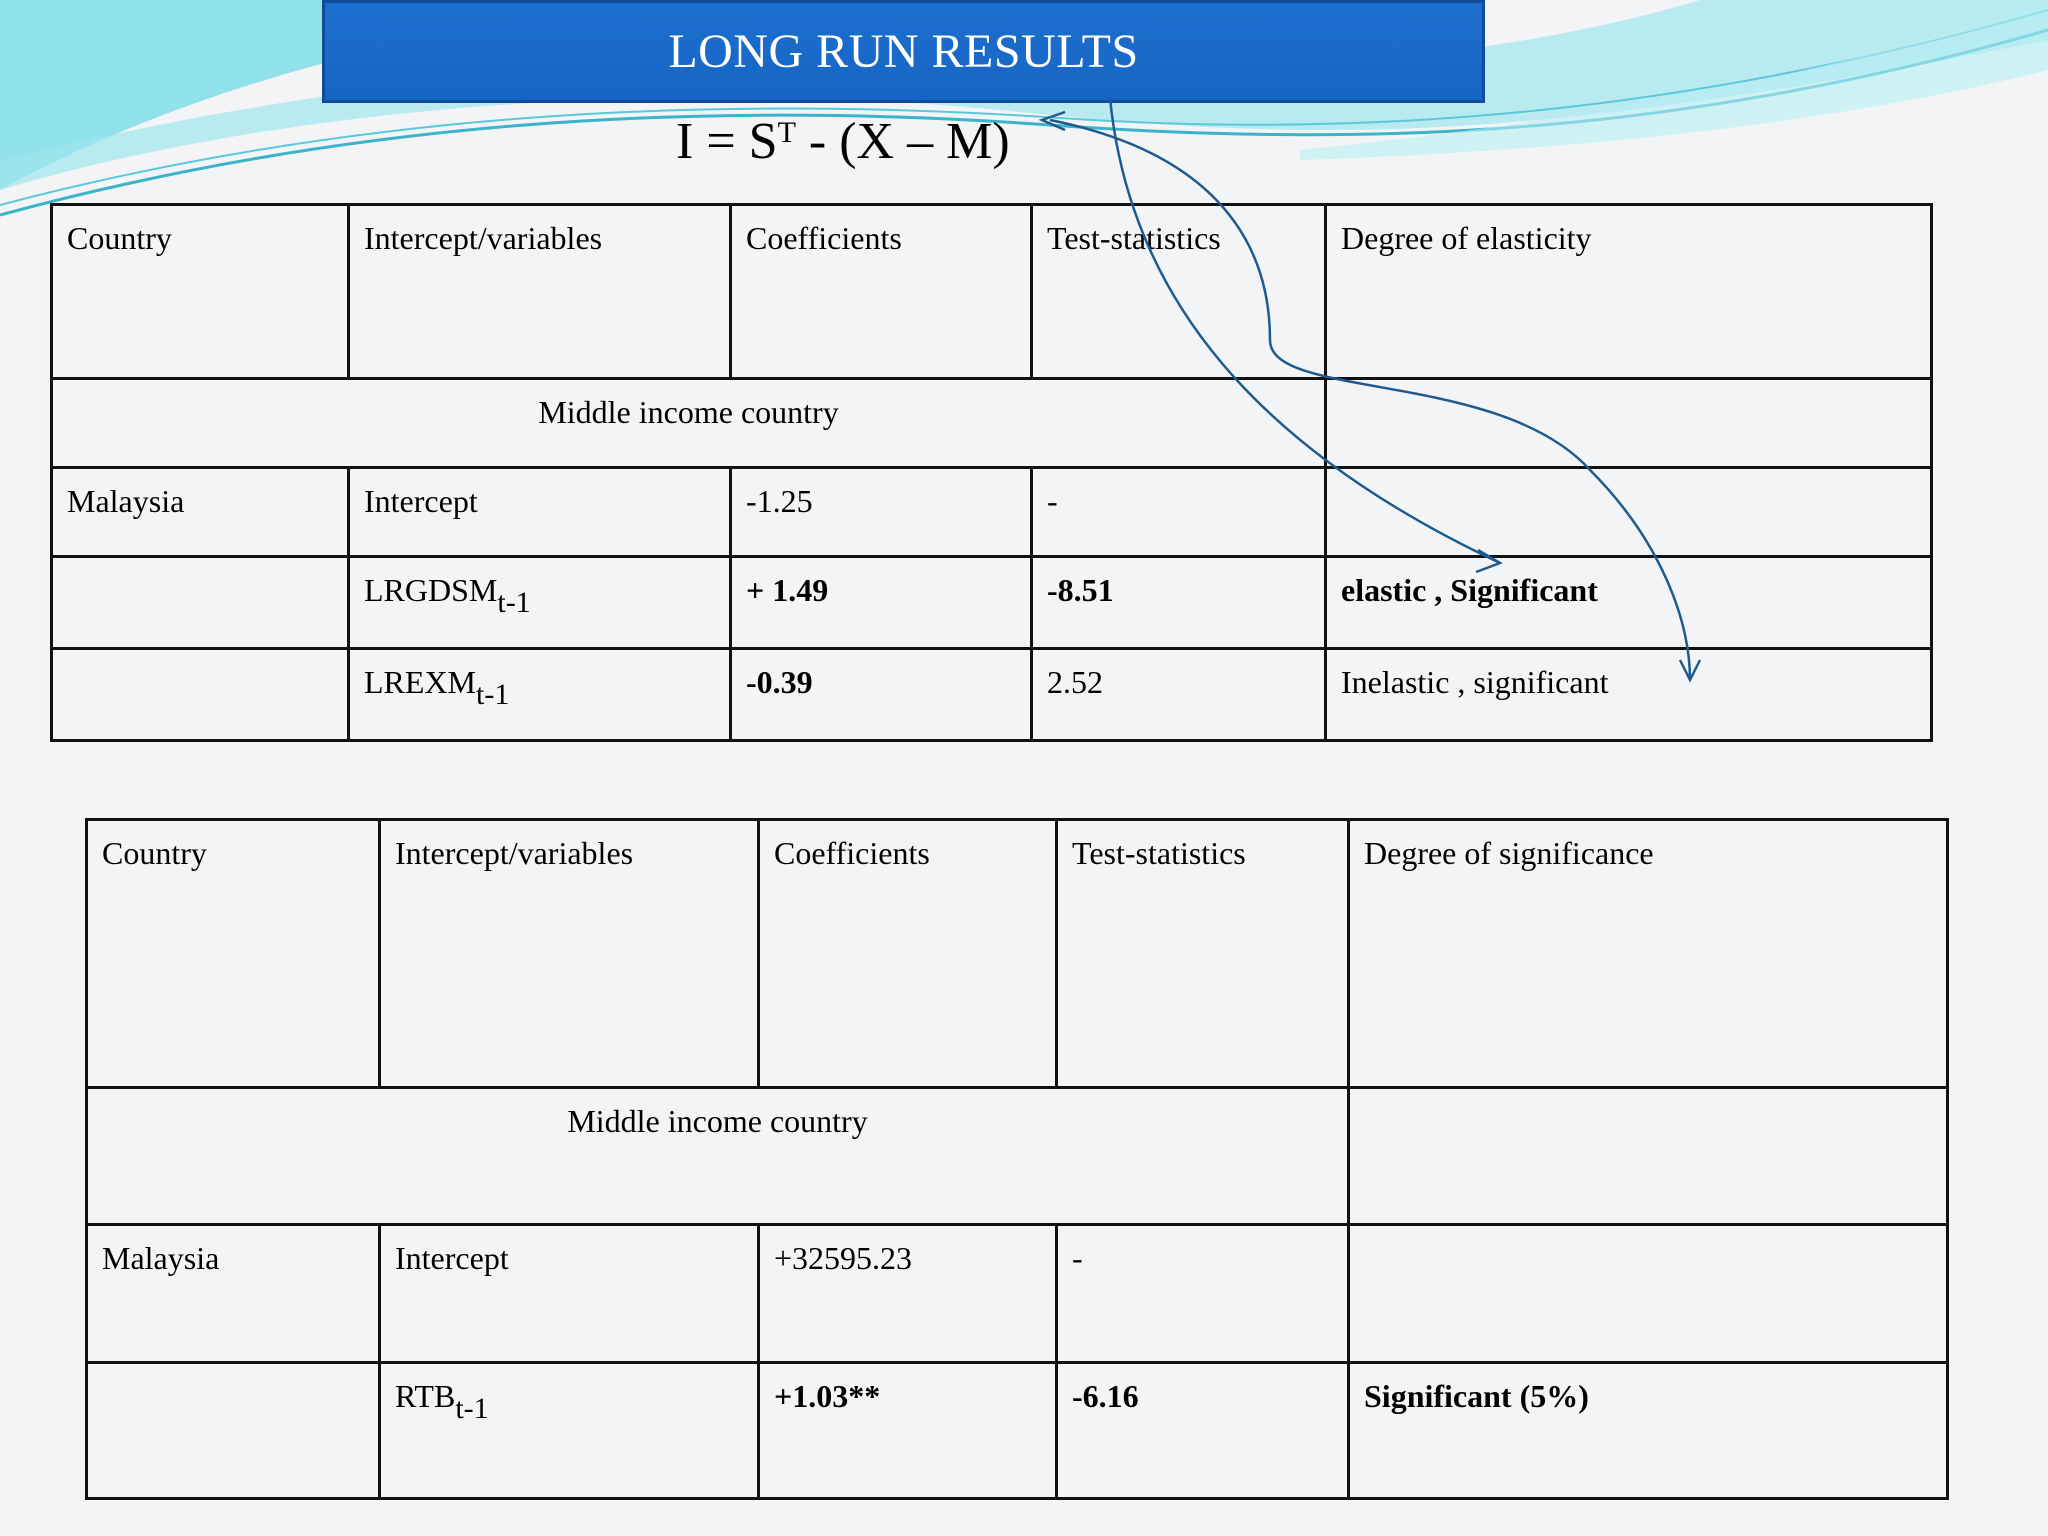 The image size is (2048, 1536). I want to click on header-cell: Degree of elasticity, so click(1628, 291).